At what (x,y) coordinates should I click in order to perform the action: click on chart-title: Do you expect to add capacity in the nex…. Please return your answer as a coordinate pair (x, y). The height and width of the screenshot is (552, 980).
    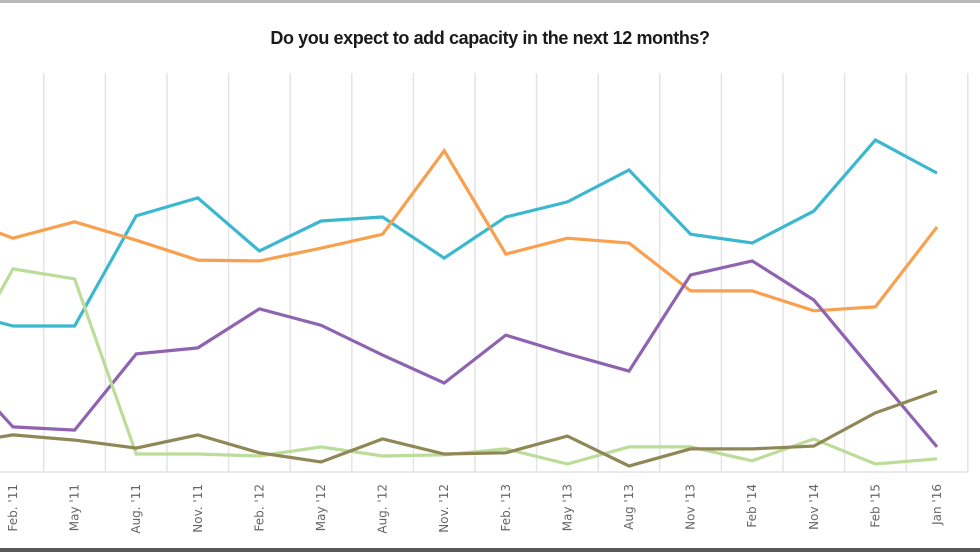
    Looking at the image, I should click on (490, 38).